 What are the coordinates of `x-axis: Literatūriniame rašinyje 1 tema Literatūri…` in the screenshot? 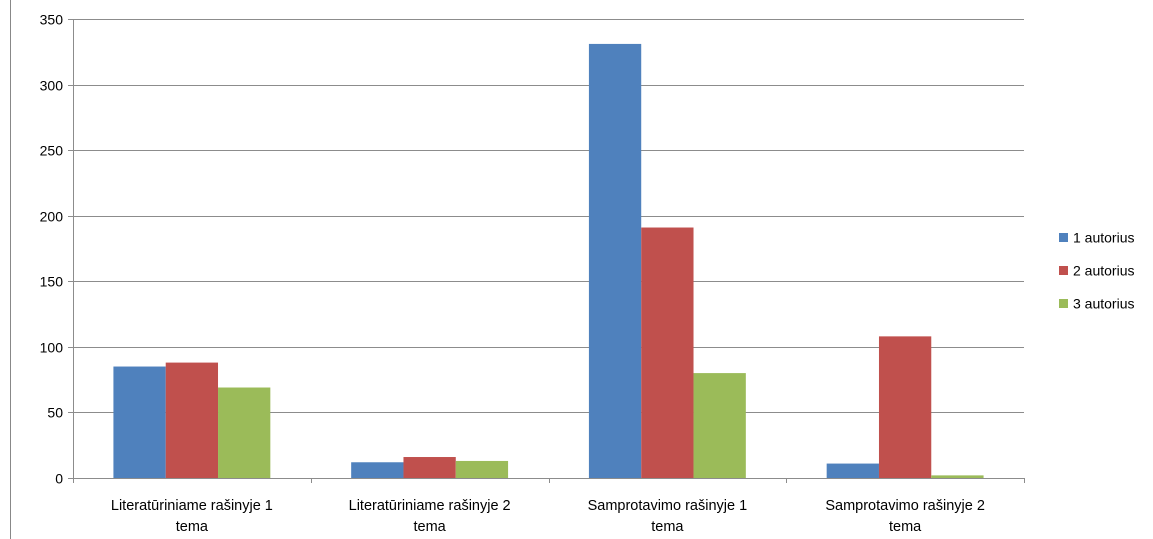 It's located at (549, 506).